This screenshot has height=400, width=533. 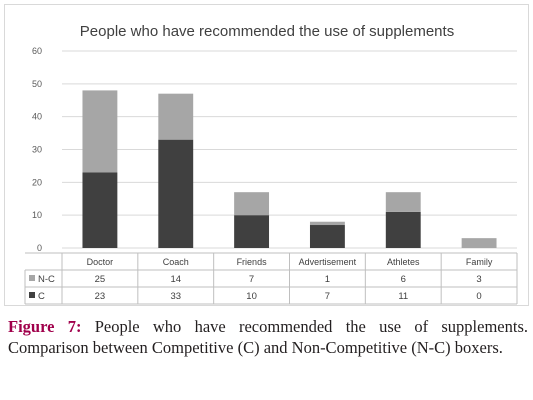 What do you see at coordinates (327, 279) in the screenshot?
I see `table-cell: 1` at bounding box center [327, 279].